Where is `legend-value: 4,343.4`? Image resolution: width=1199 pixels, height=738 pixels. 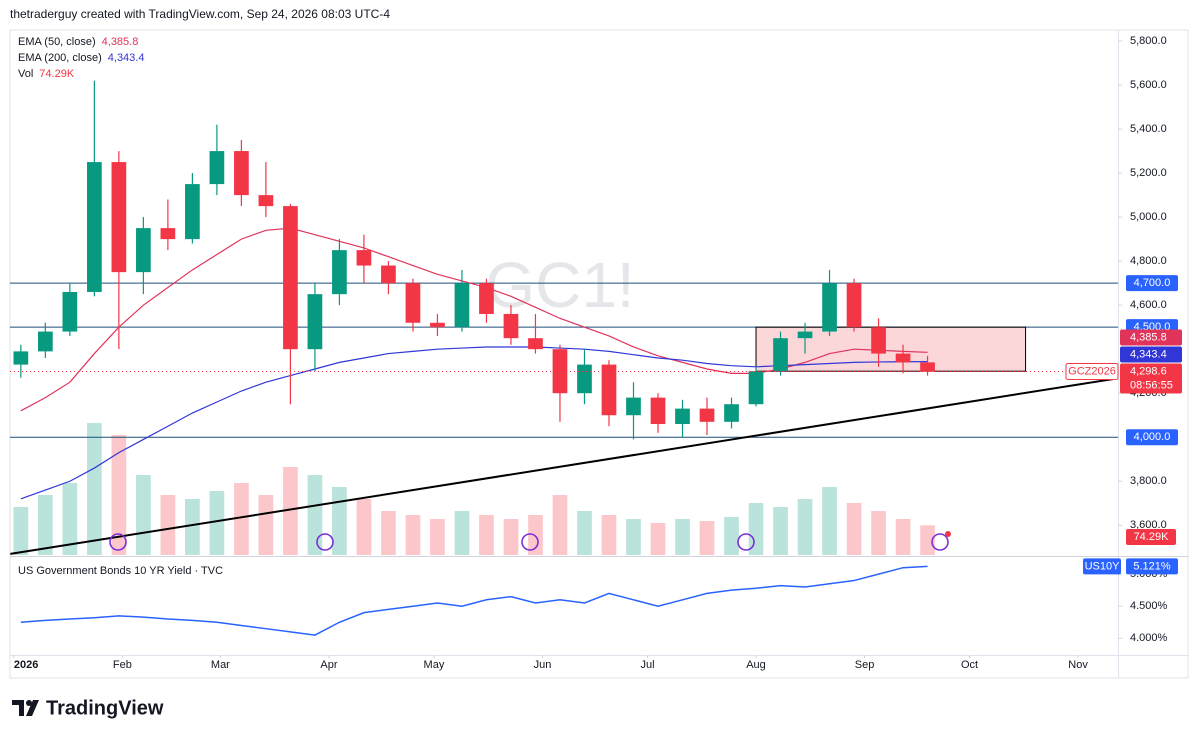
legend-value: 4,343.4 is located at coordinates (126, 58).